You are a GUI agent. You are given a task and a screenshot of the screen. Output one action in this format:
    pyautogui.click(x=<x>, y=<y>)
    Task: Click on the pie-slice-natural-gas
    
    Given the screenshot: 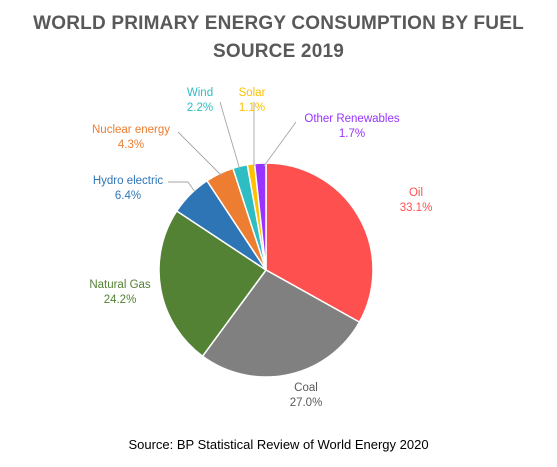 What is the action you would take?
    pyautogui.click(x=213, y=283)
    